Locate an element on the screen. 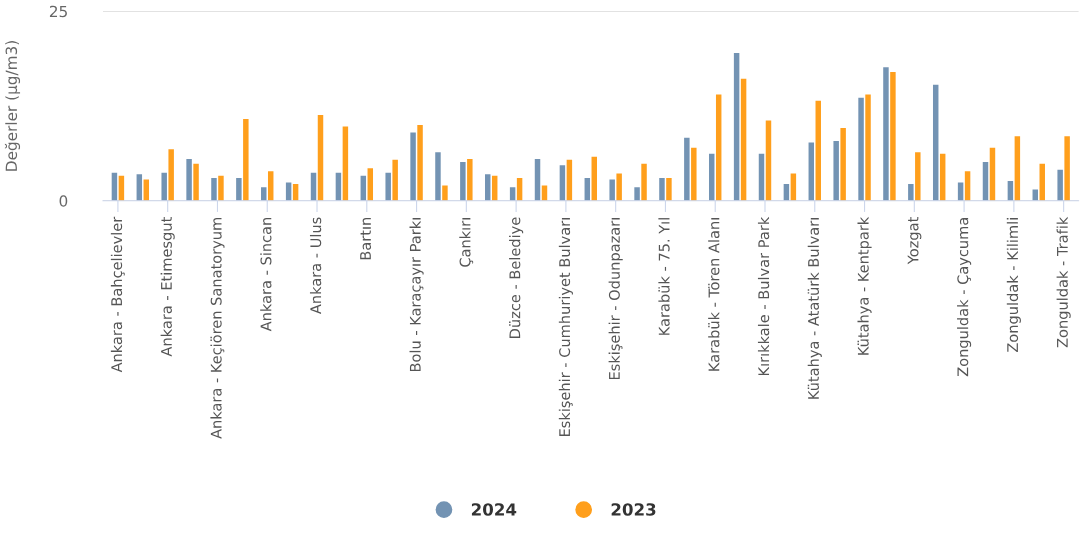  y-axis-title: Değerler (µg/m3) is located at coordinates (12, 106).